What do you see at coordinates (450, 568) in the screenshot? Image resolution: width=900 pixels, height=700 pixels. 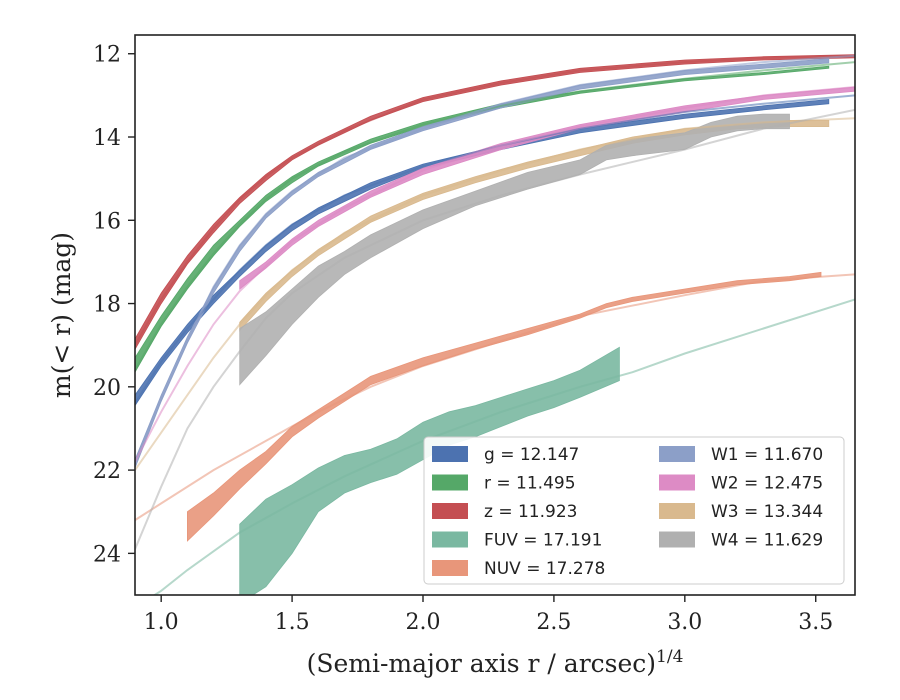 I see `nuv-legend-swatch` at bounding box center [450, 568].